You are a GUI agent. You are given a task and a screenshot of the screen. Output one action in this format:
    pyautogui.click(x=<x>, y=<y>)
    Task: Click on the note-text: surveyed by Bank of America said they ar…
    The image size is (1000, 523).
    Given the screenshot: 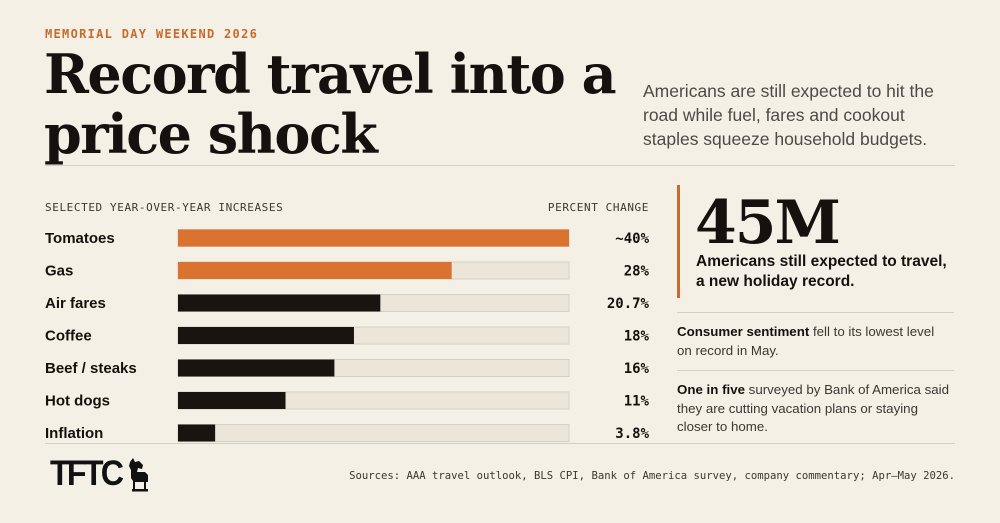 What is the action you would take?
    pyautogui.click(x=813, y=408)
    